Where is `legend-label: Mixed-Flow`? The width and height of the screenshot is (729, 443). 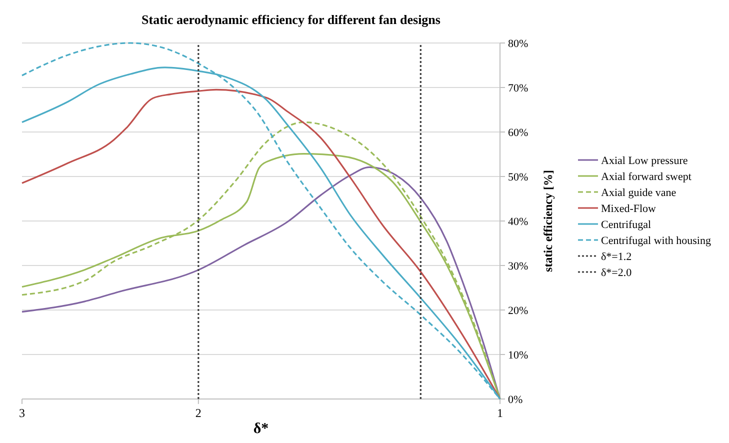
legend-label: Mixed-Flow is located at coordinates (628, 209).